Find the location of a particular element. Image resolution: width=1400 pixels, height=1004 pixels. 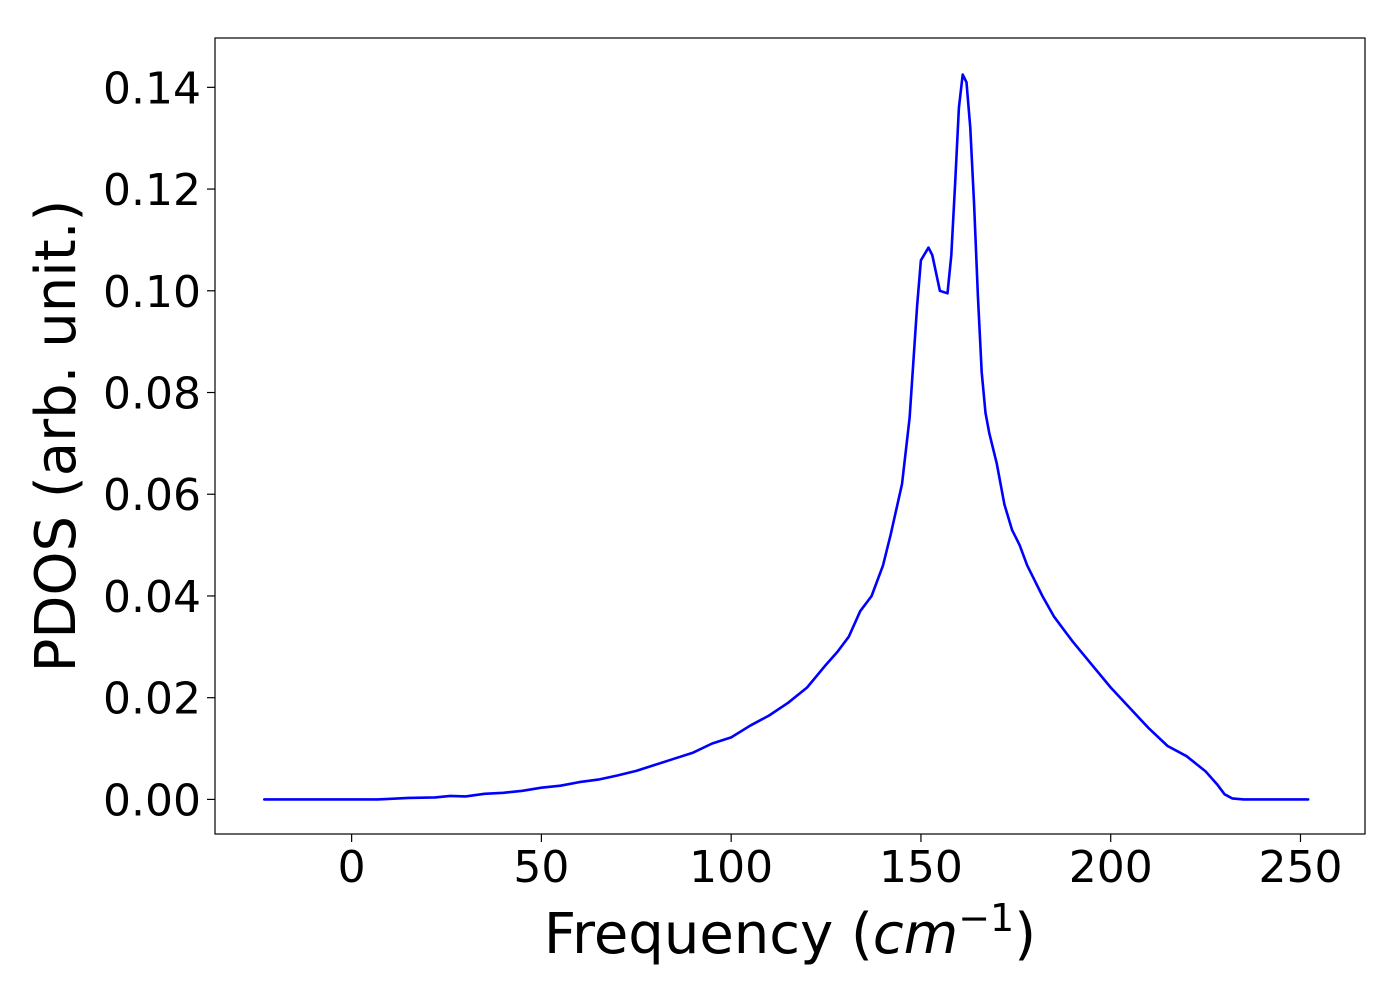

y-axis-label: PDOS (arb. unit.) is located at coordinates (56, 436).